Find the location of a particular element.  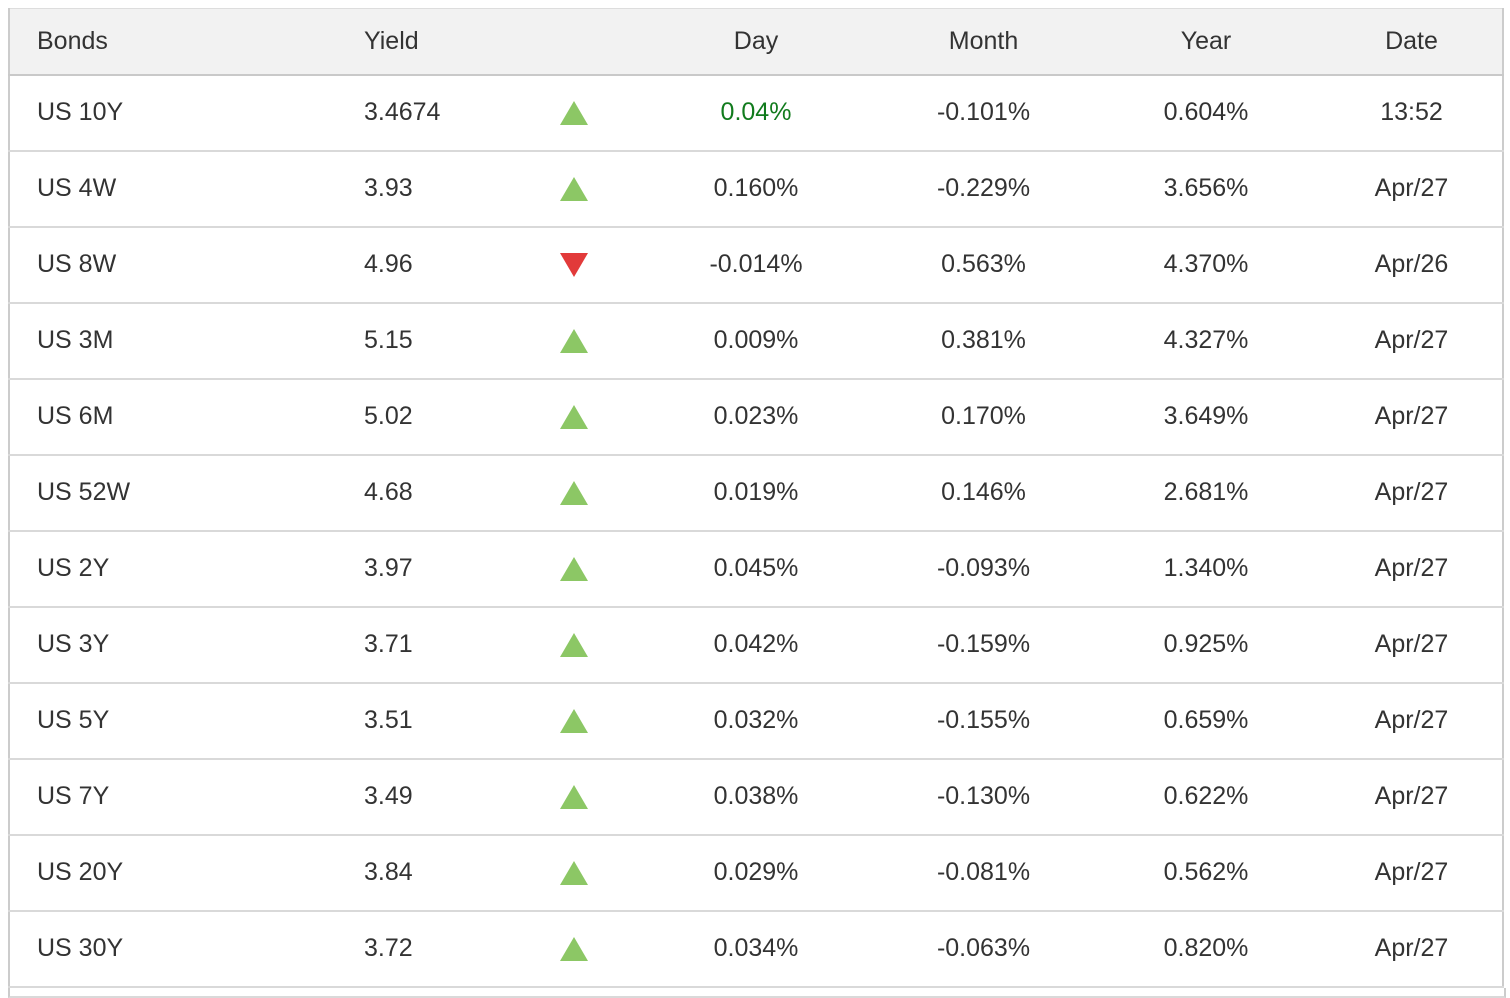

day-change-value: 0.160% is located at coordinates (756, 188).